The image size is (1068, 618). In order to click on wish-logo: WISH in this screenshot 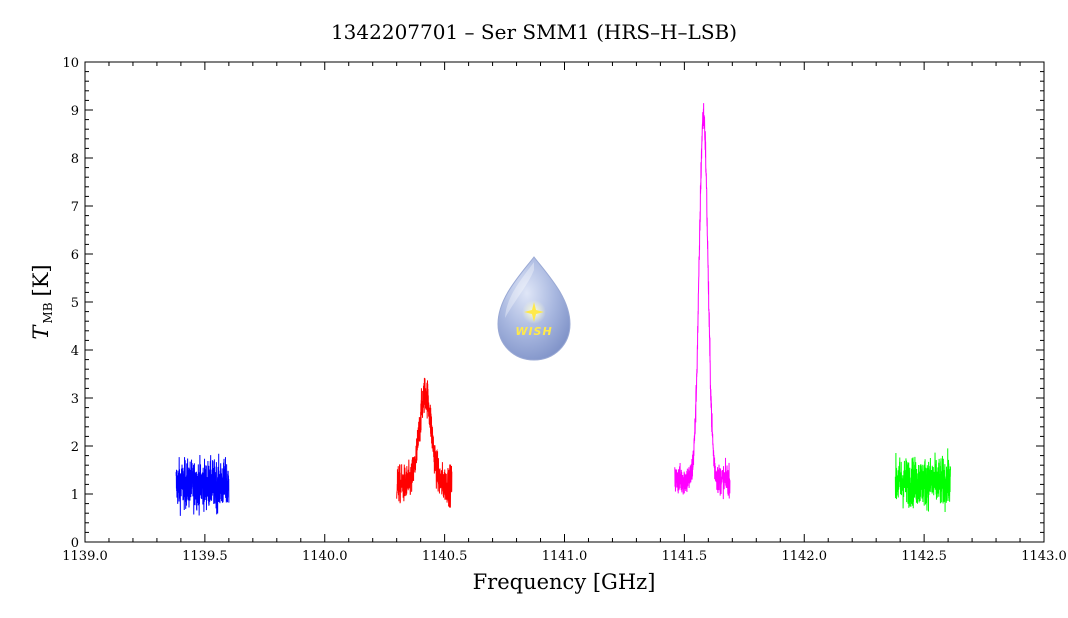, I will do `click(534, 308)`.